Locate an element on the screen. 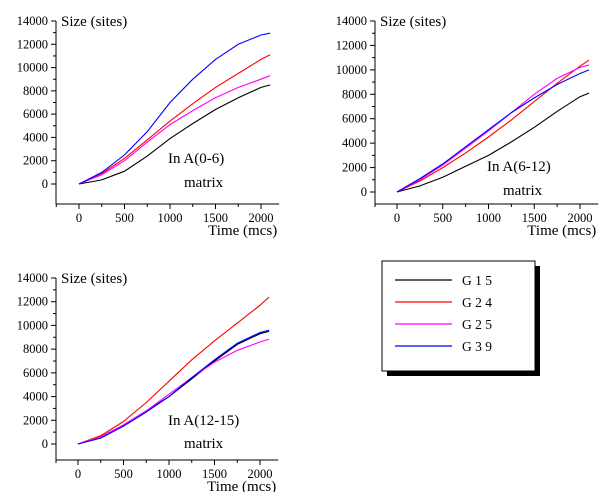  legend-label: G 3 9 is located at coordinates (477, 346).